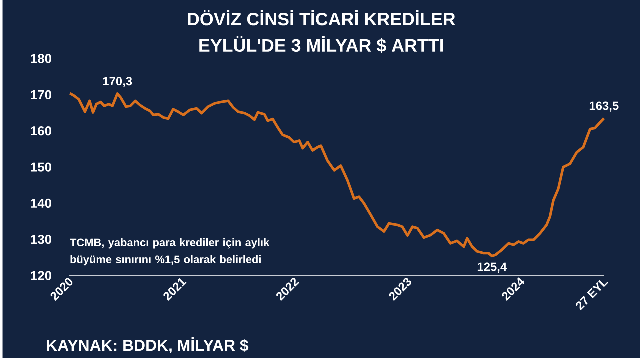 The height and width of the screenshot is (358, 640). What do you see at coordinates (41, 203) in the screenshot?
I see `y-tick-label: 140` at bounding box center [41, 203].